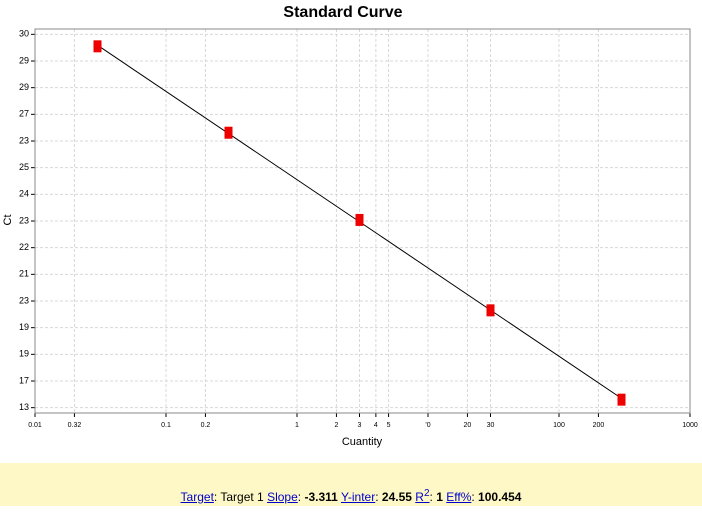  I want to click on stat-link: Target, so click(197, 497).